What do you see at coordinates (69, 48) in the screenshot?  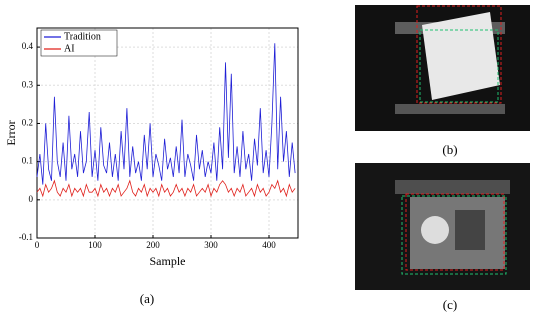 I see `legend-label: AI` at bounding box center [69, 48].